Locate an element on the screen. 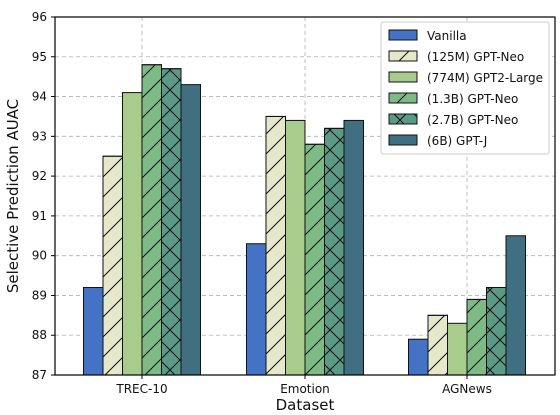 The height and width of the screenshot is (415, 560). legend-label: (6B) GPT-J is located at coordinates (457, 141).